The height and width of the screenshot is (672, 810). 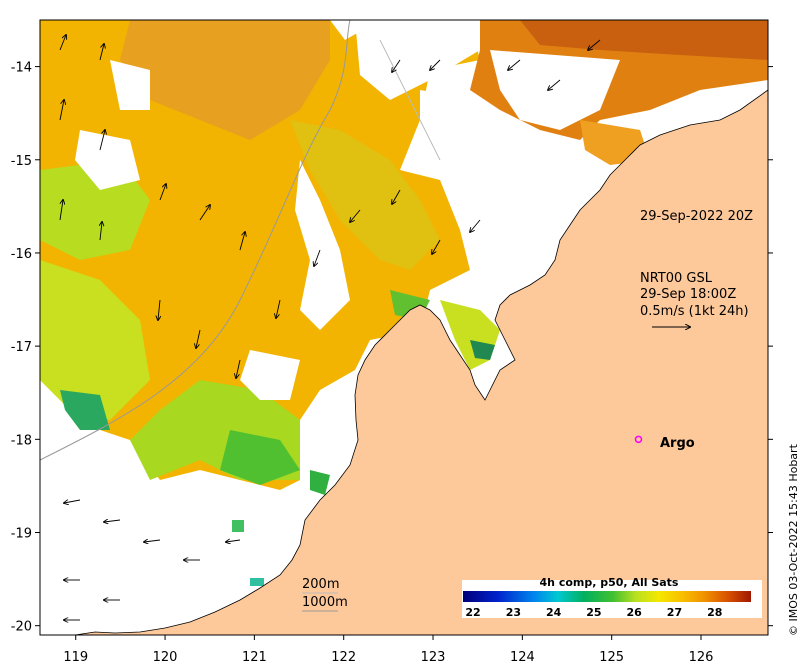 I want to click on colorbar-tick-label: 26, so click(x=635, y=612).